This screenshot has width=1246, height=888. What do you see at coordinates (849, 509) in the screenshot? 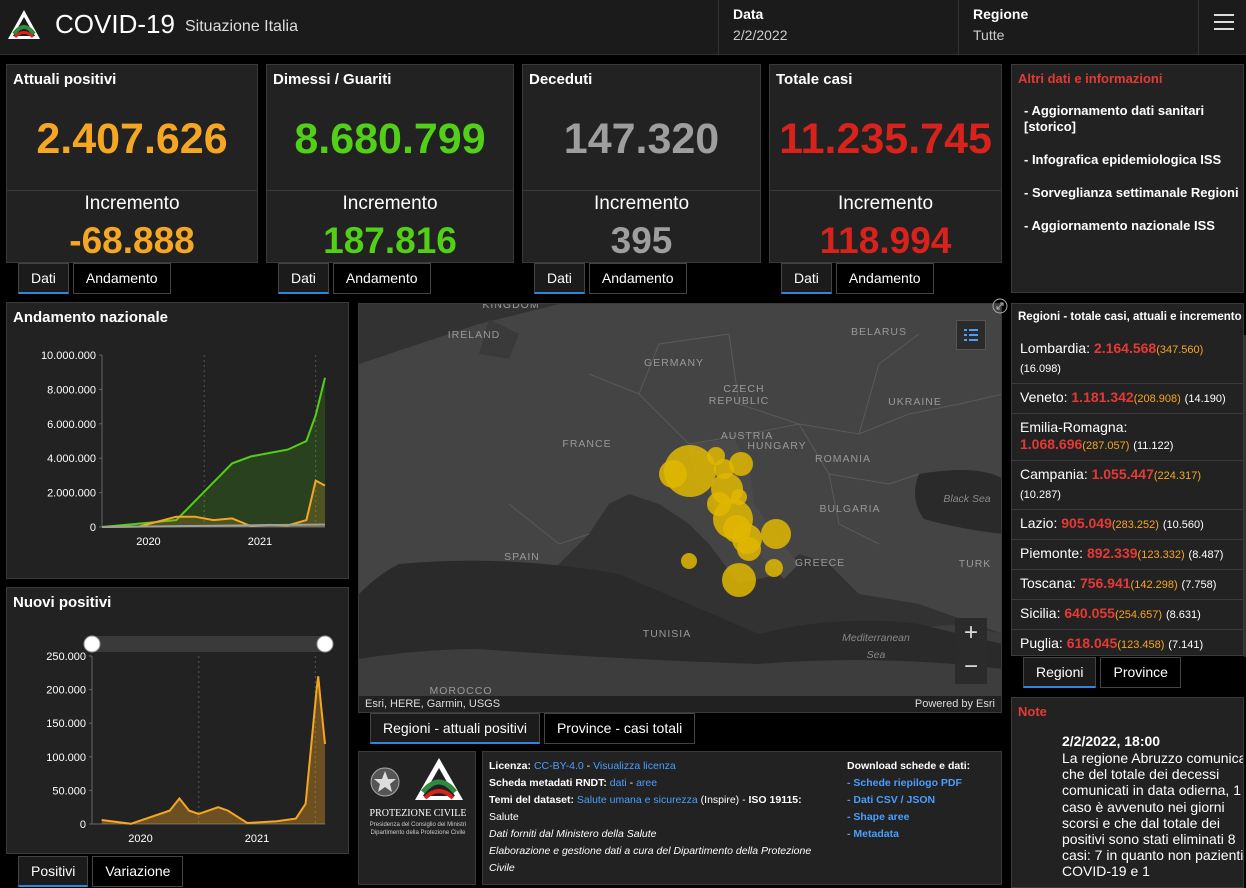
I see `map-country-label: BULGARIA` at bounding box center [849, 509].